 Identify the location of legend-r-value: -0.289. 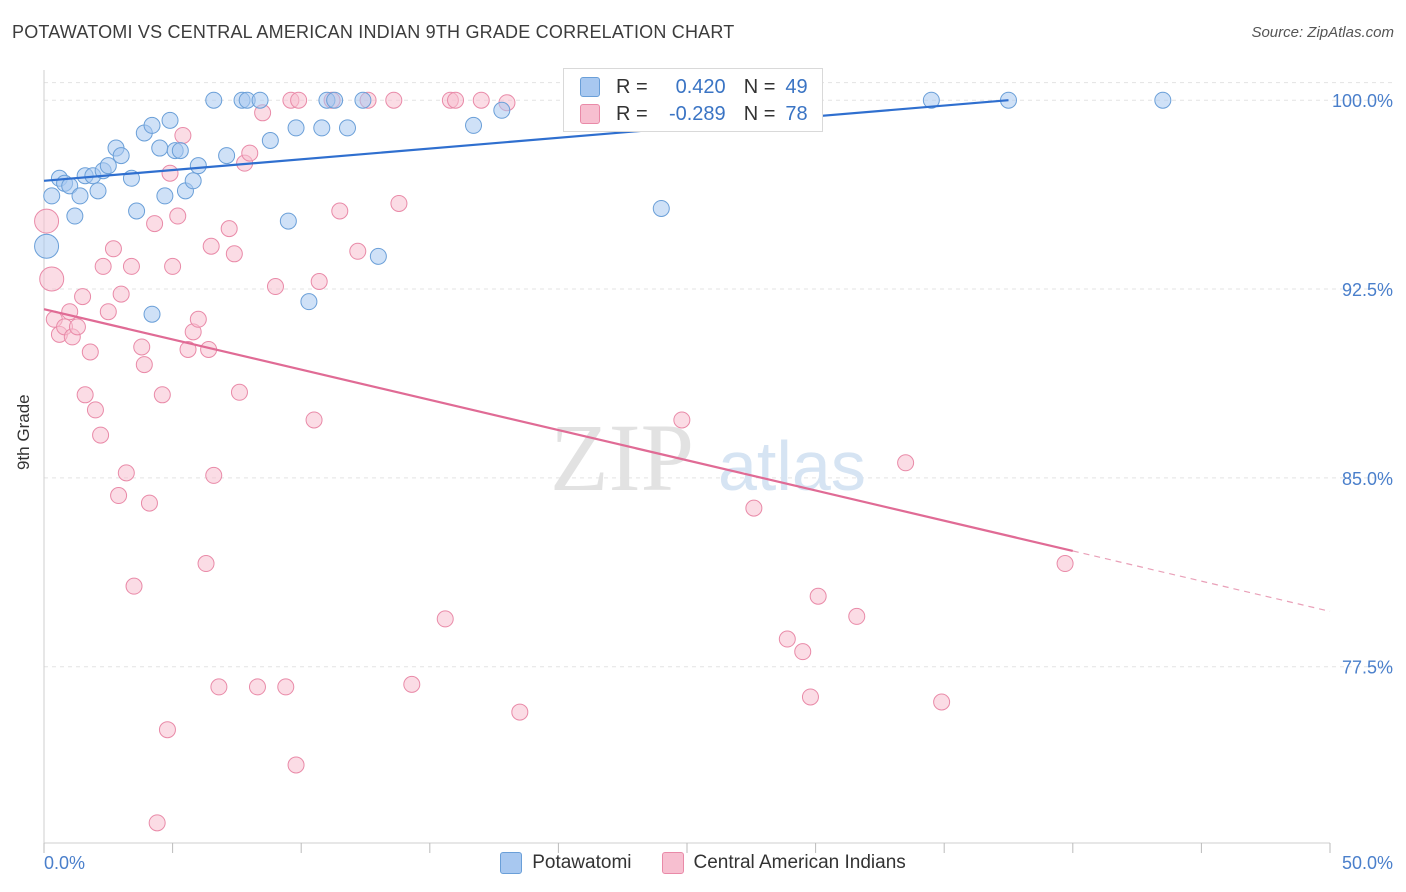
(697, 113).